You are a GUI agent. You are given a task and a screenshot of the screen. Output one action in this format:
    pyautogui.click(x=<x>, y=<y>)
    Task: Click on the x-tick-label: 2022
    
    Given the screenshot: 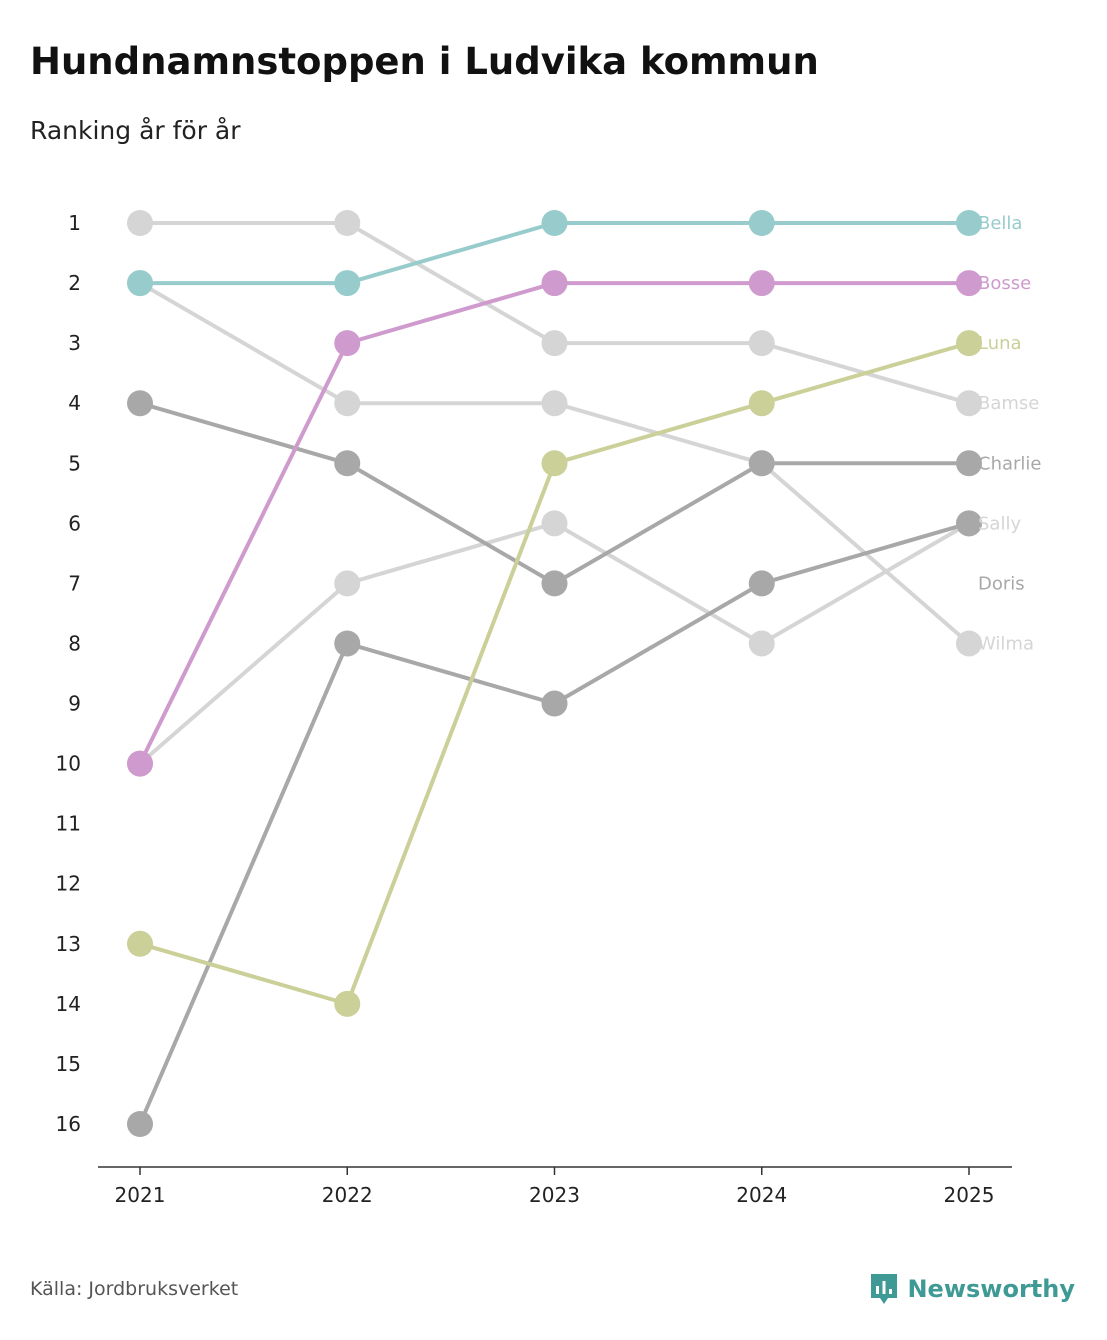 What is the action you would take?
    pyautogui.click(x=347, y=1195)
    